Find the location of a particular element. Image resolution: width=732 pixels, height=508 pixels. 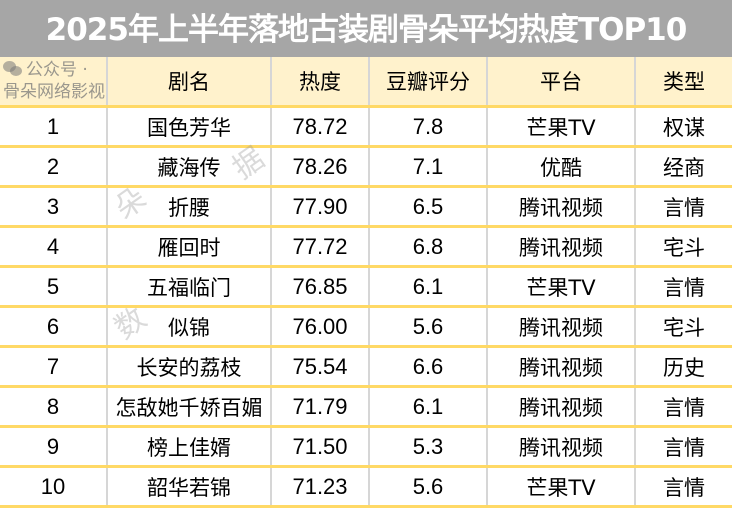

title-cell: 雁回时 is located at coordinates (188, 247).